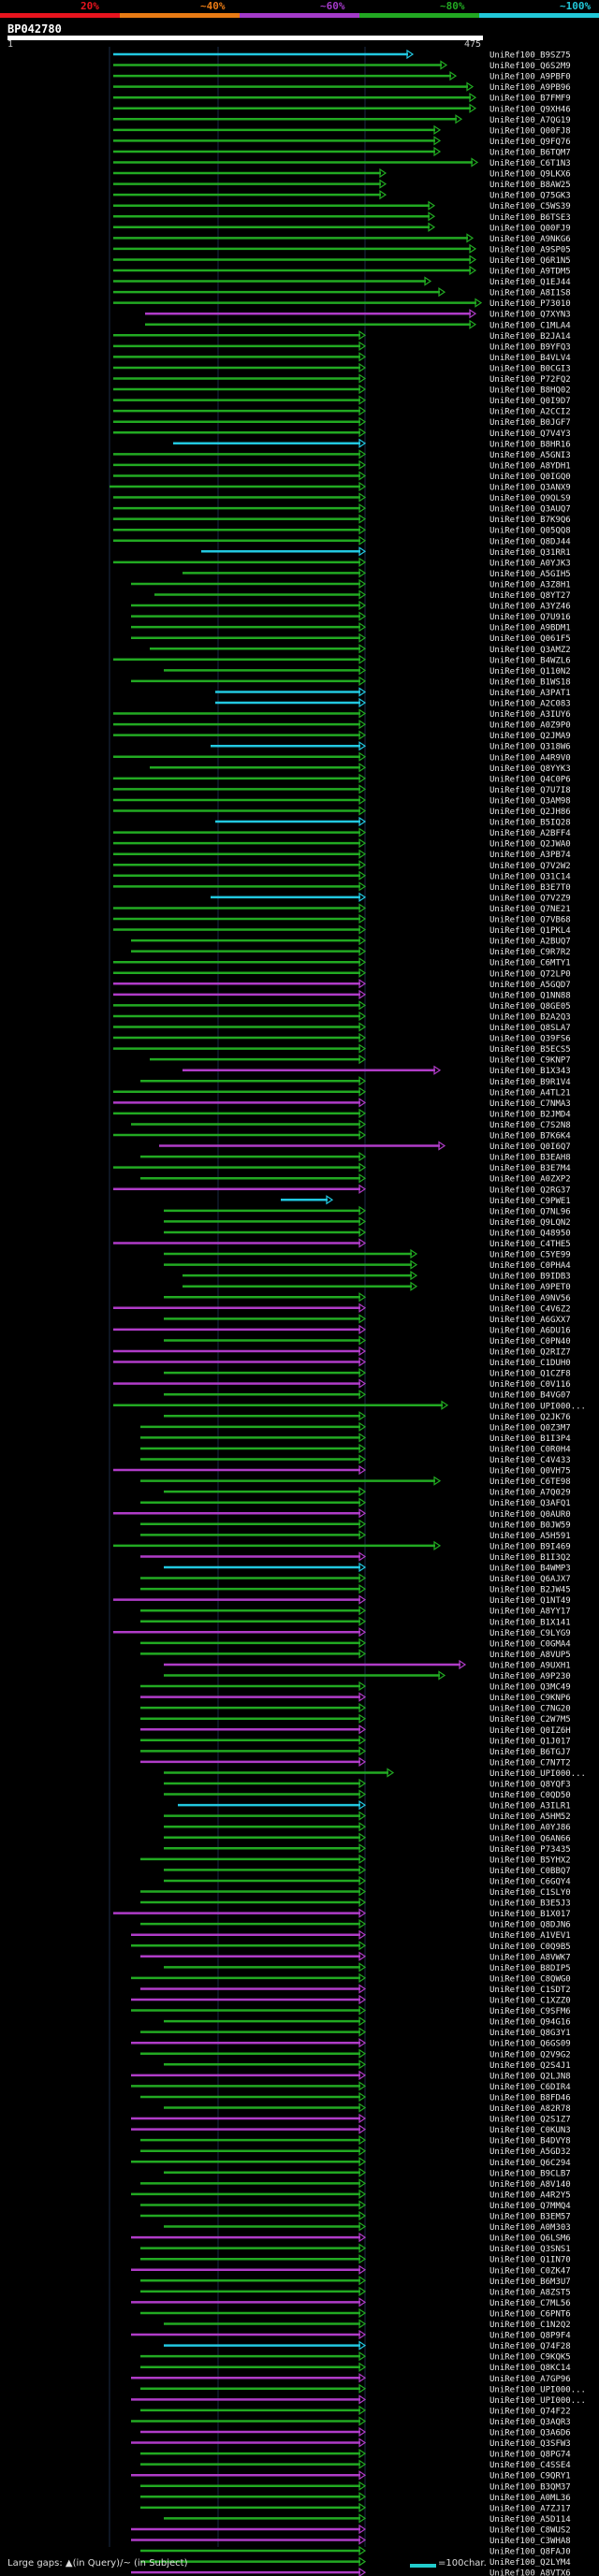 The height and width of the screenshot is (2576, 599). What do you see at coordinates (530, 628) in the screenshot?
I see `hit-label: UniRef100_A9BDM1` at bounding box center [530, 628].